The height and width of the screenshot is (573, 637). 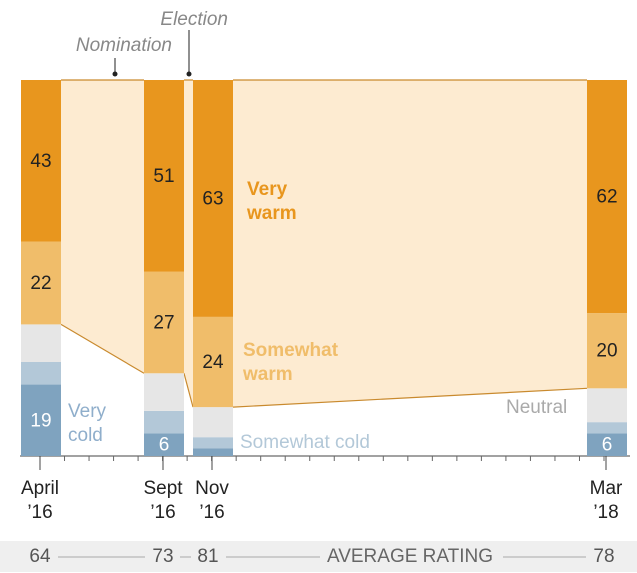 What do you see at coordinates (40, 556) in the screenshot?
I see `rating-value: 64` at bounding box center [40, 556].